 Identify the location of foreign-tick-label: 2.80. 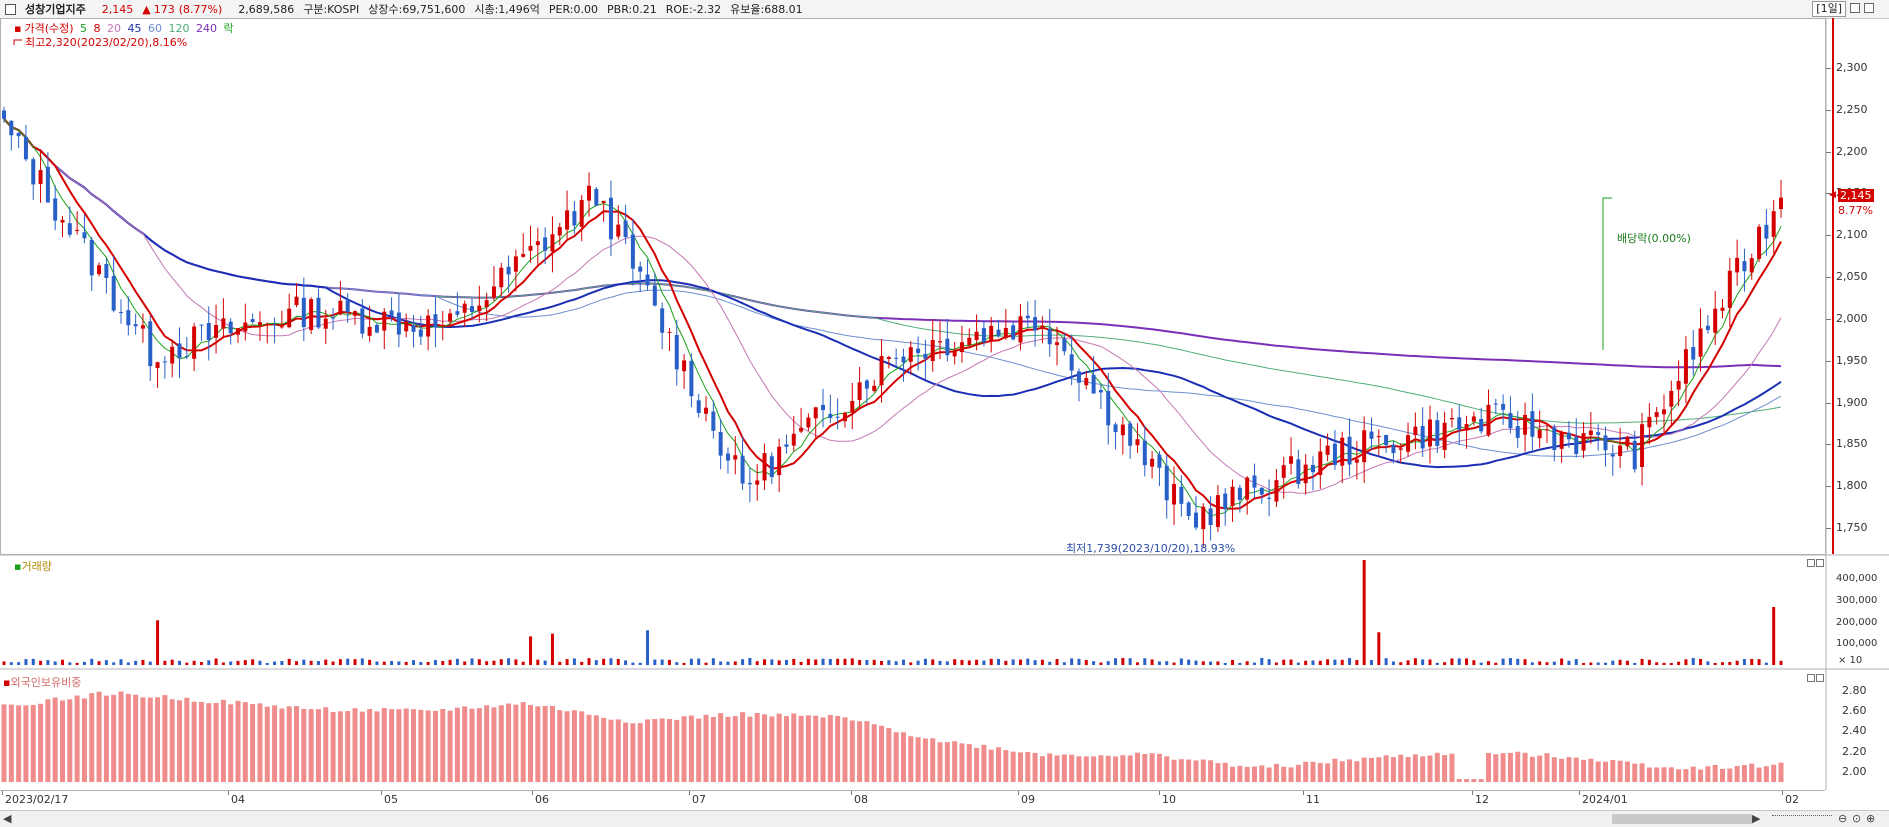
(1854, 690).